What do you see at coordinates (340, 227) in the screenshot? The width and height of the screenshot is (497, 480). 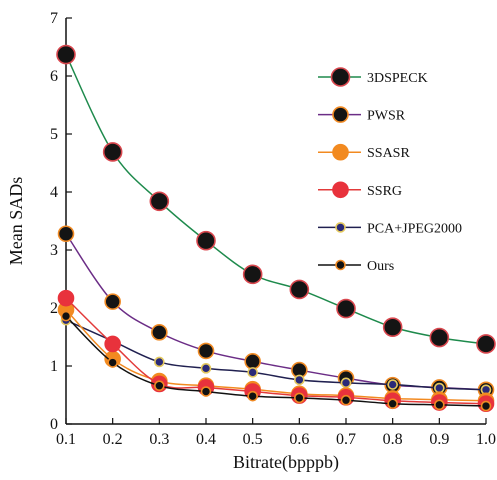 I see `legend-marker-pca-jpeg2000` at bounding box center [340, 227].